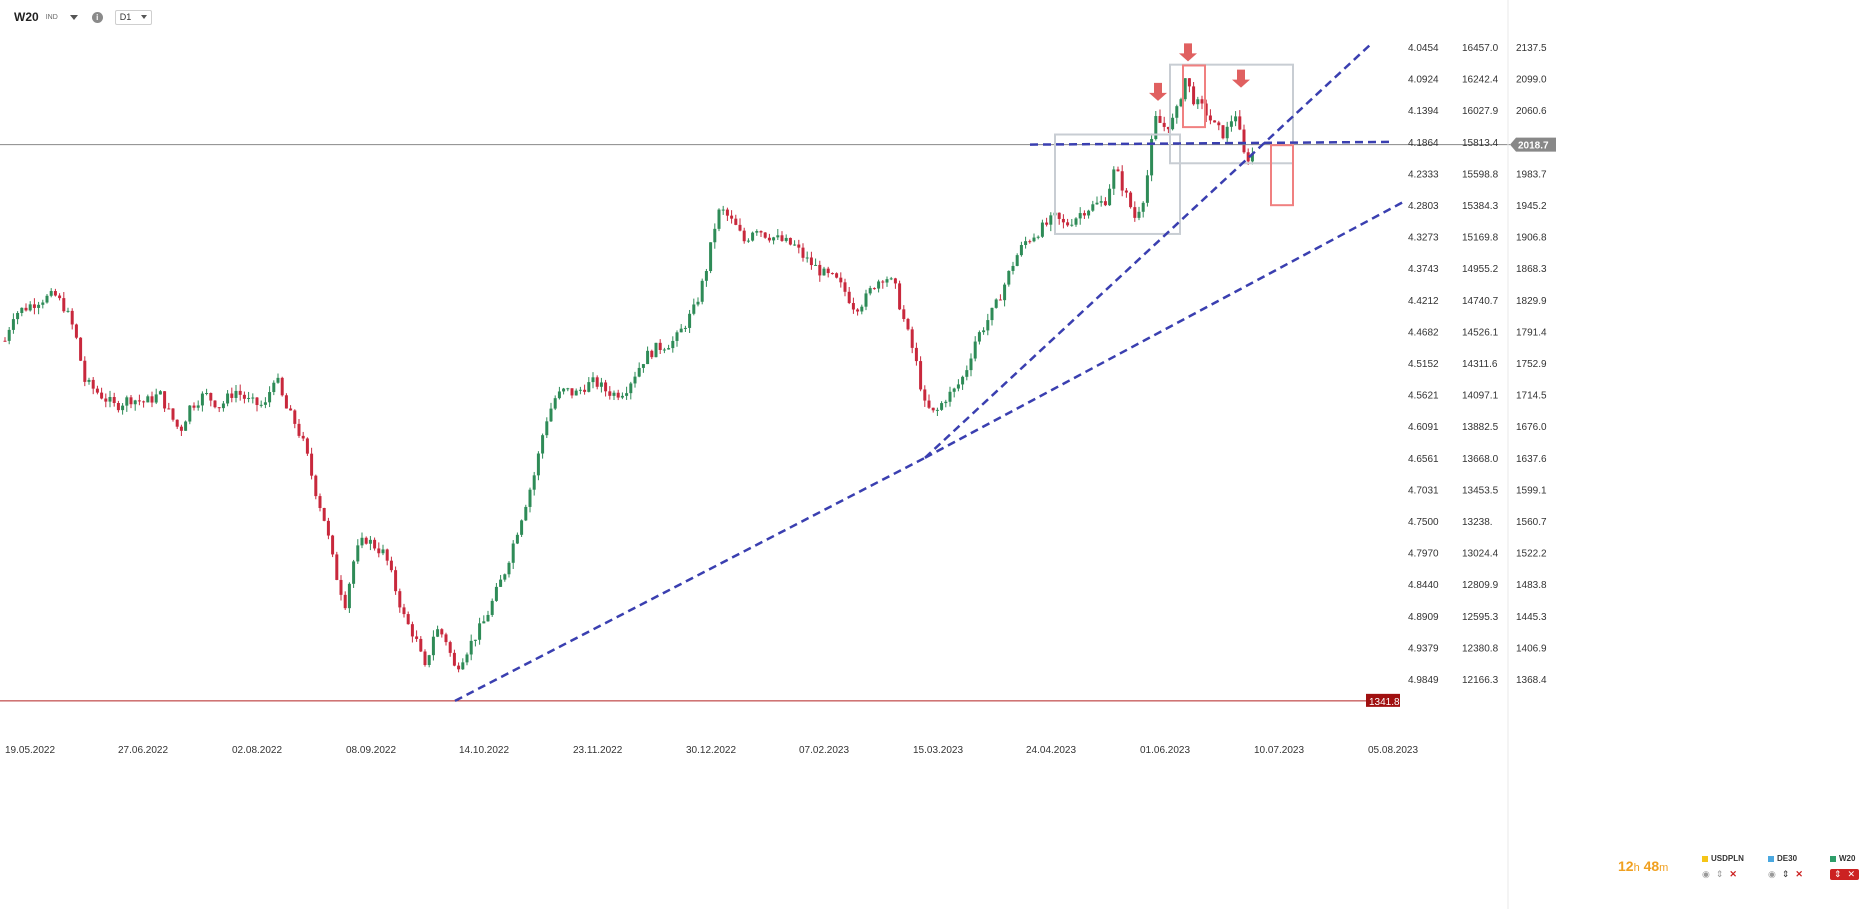 The image size is (1866, 909). Describe the element at coordinates (1723, 867) in the screenshot. I see `legend-usdpln: USDPLN ◉ ⇕ ✕` at that location.